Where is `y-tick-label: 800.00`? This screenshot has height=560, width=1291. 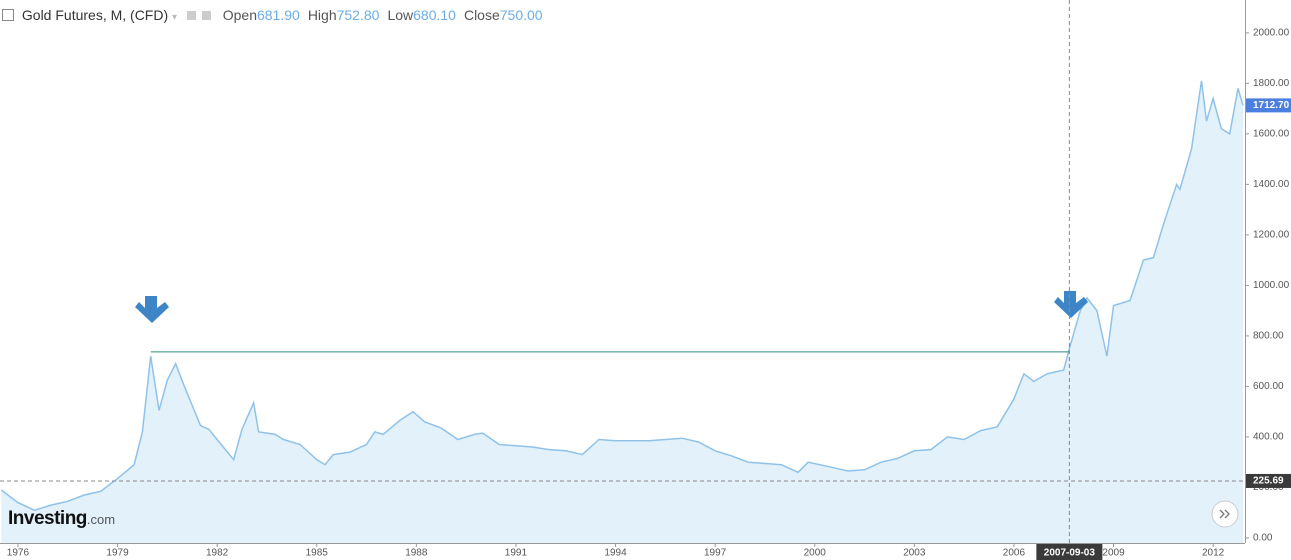
y-tick-label: 800.00 is located at coordinates (1268, 336).